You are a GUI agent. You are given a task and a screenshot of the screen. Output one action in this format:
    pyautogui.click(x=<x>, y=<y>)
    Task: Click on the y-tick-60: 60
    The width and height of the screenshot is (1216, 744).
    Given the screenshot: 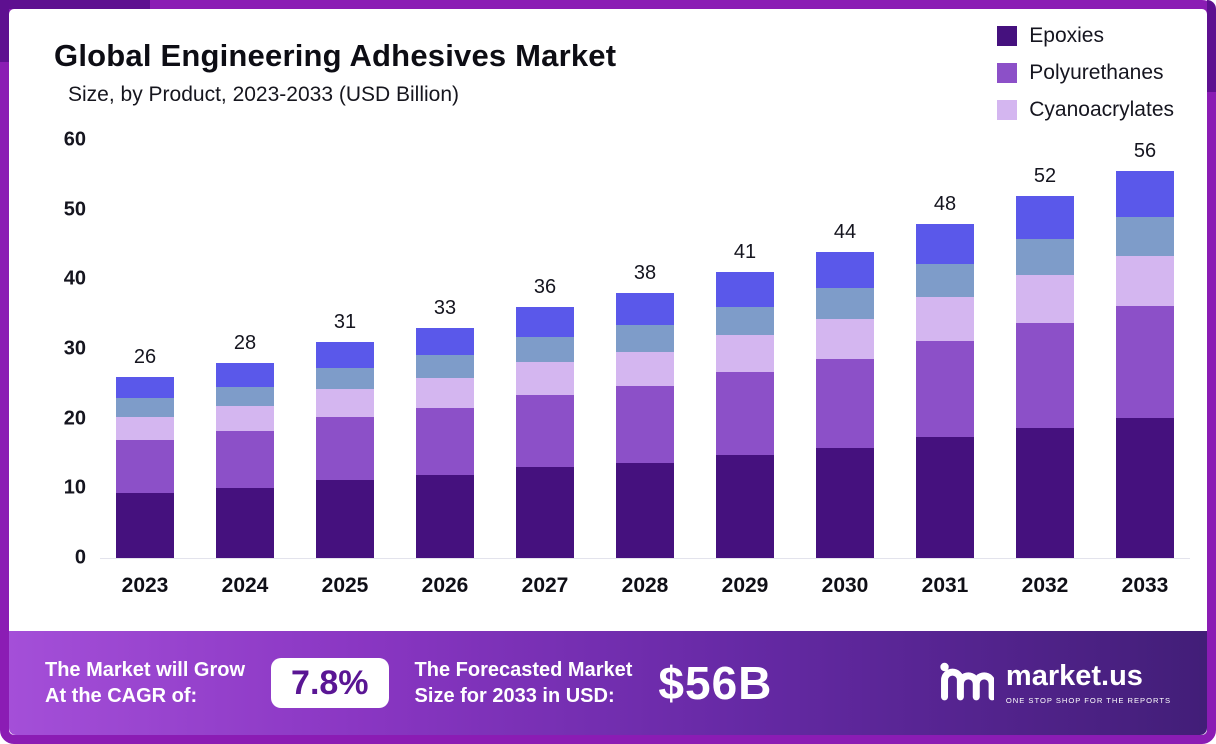 What is the action you would take?
    pyautogui.click(x=74, y=139)
    